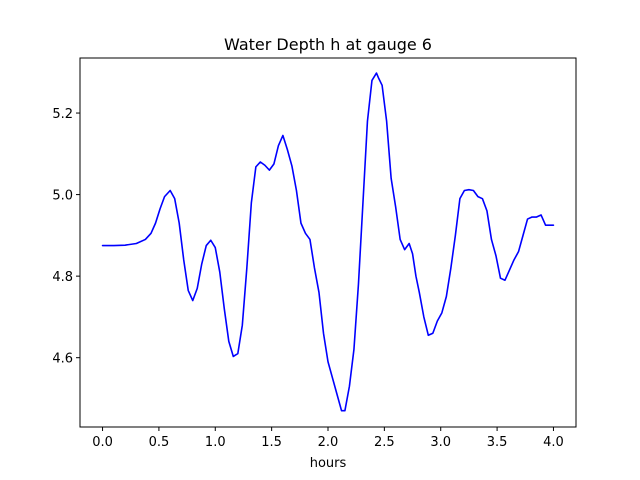  Describe the element at coordinates (271, 442) in the screenshot. I see `x-tick-label: 1.5` at that location.